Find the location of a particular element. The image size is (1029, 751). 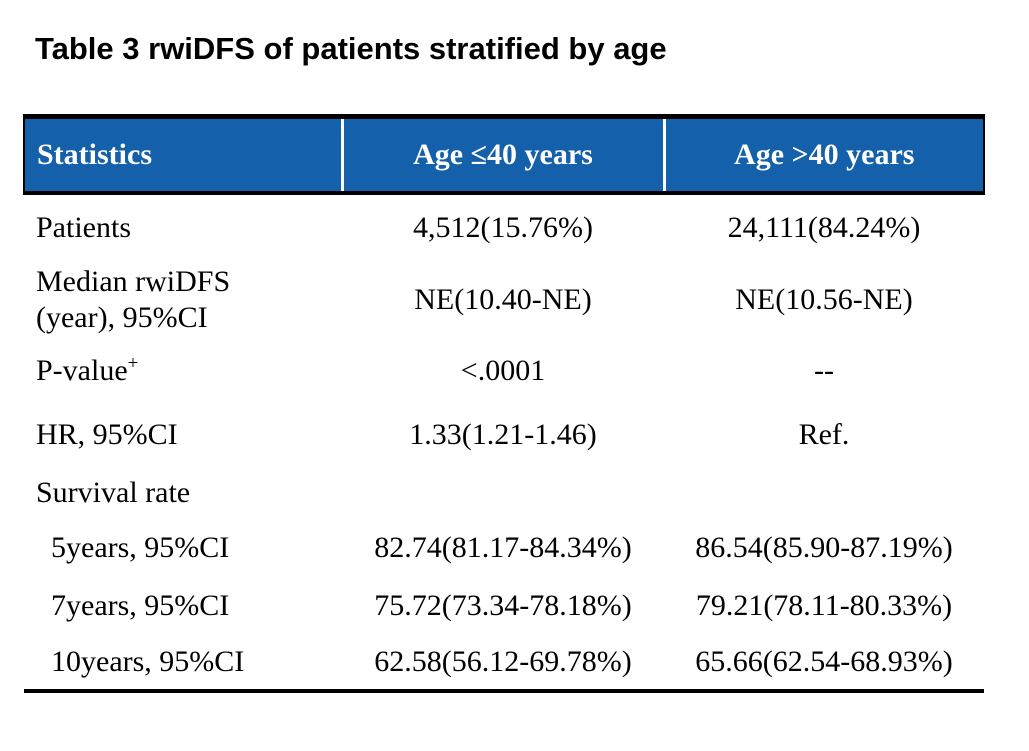

cell-value: 75.72(73.34-78.18%) is located at coordinates (503, 605).